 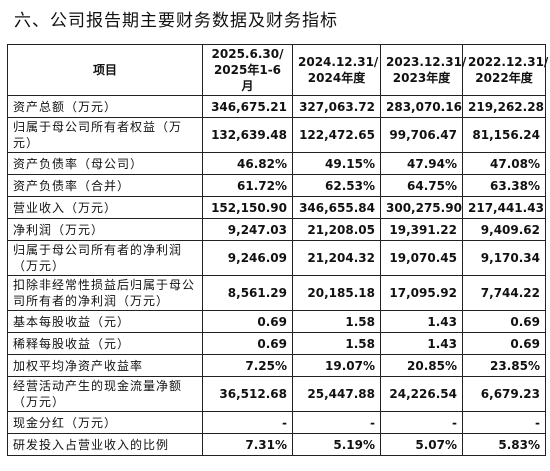 I want to click on value-cell: 219,262.28, so click(x=504, y=106).